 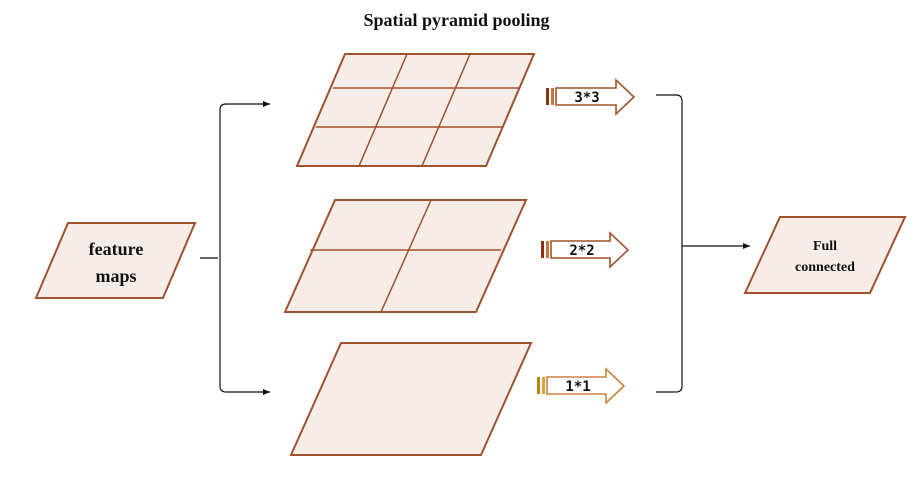 What do you see at coordinates (411, 399) in the screenshot?
I see `pyramid-level-1x1` at bounding box center [411, 399].